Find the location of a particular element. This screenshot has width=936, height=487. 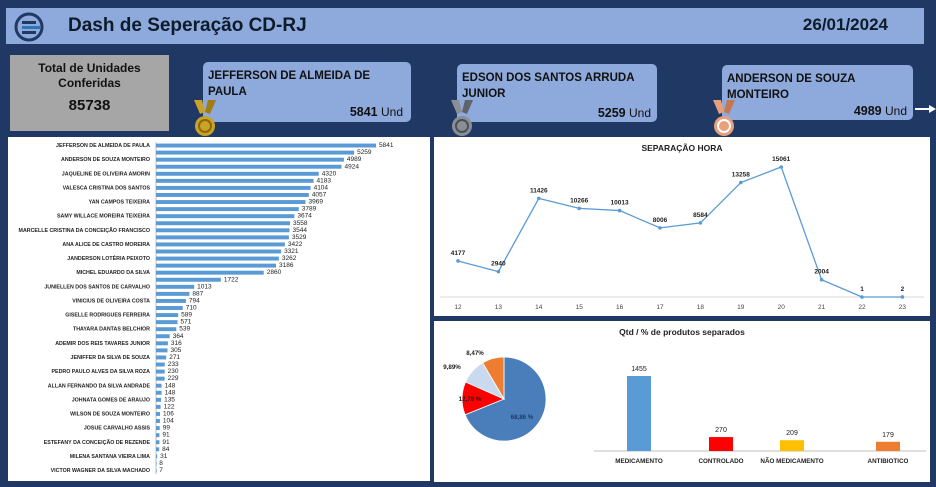

ranking-category-label: YAN CAMPOS TEIXEIRA is located at coordinates (119, 203).